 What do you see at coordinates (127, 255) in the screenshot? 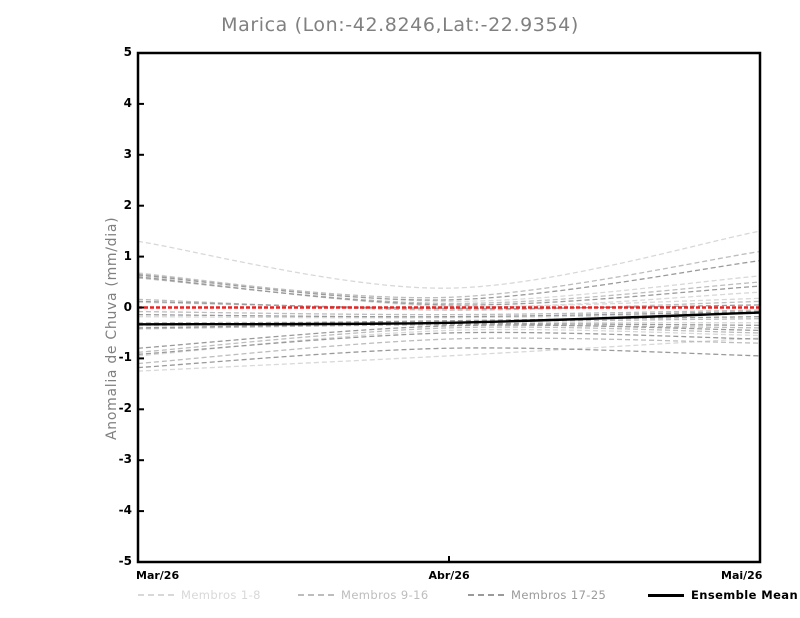
I see `y-tick-label: 1` at bounding box center [127, 255].